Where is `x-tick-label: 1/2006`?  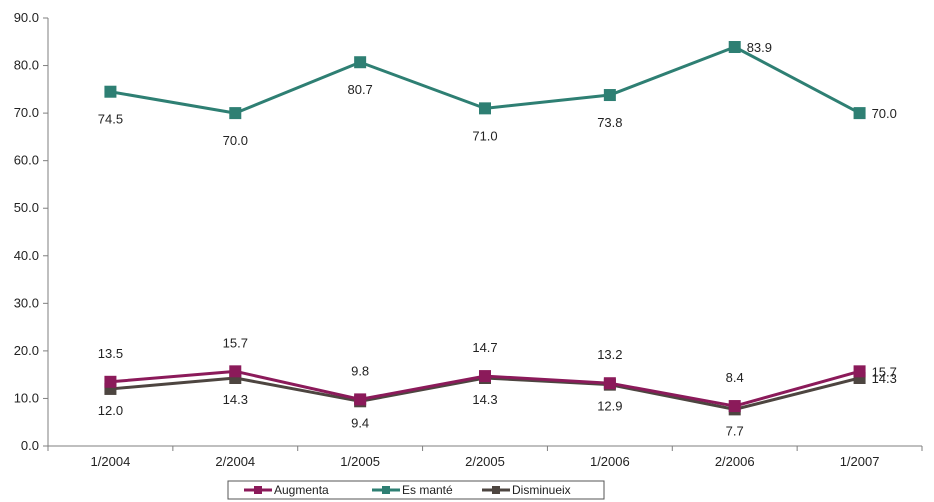 x-tick-label: 1/2006 is located at coordinates (610, 461).